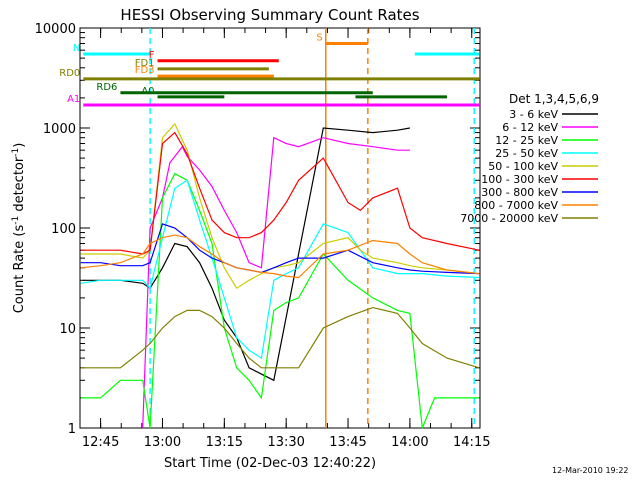  Describe the element at coordinates (530, 127) in the screenshot. I see `legend-label: 6 - 12 keV` at that location.